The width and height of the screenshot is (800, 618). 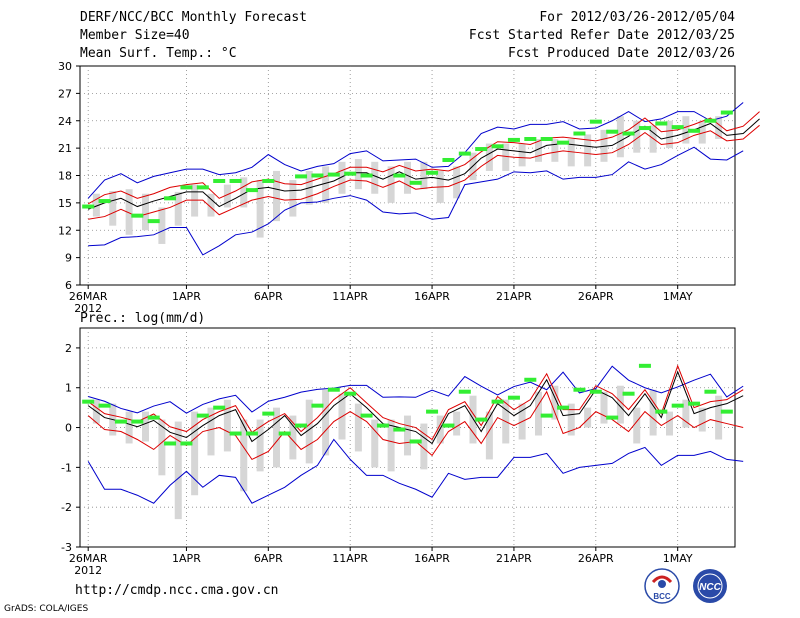 What do you see at coordinates (678, 296) in the screenshot?
I see `x-tick-label: 1MAY` at bounding box center [678, 296].